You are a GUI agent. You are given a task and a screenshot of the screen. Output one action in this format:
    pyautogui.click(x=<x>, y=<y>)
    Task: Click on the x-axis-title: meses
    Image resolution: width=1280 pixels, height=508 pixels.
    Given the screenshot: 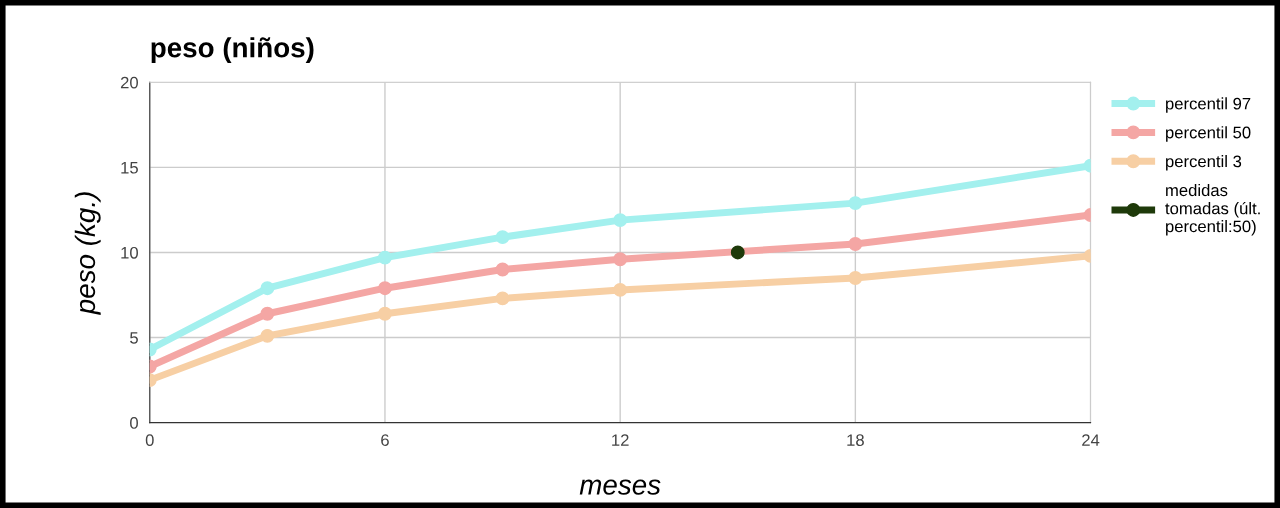 What is the action you would take?
    pyautogui.click(x=620, y=487)
    